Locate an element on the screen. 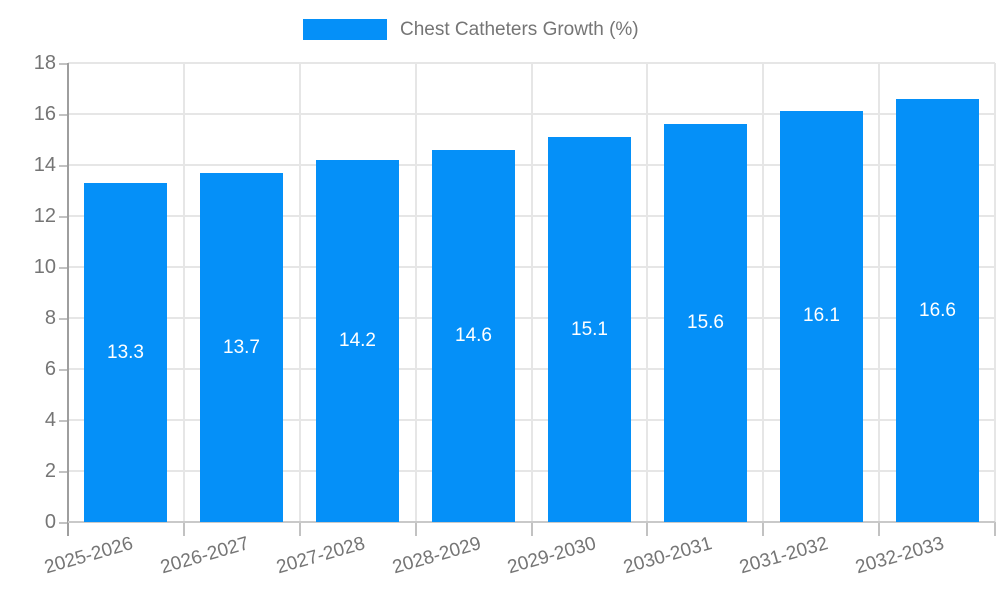 The width and height of the screenshot is (1000, 600). bar-value-label: 14.6 is located at coordinates (473, 335).